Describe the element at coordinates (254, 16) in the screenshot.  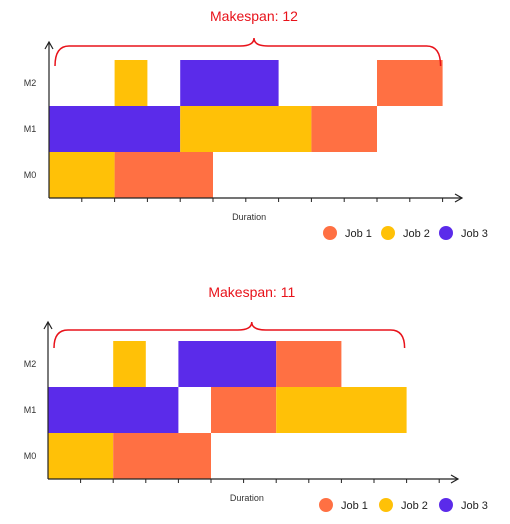
I see `makespan-label: Makespan: 12` at that location.